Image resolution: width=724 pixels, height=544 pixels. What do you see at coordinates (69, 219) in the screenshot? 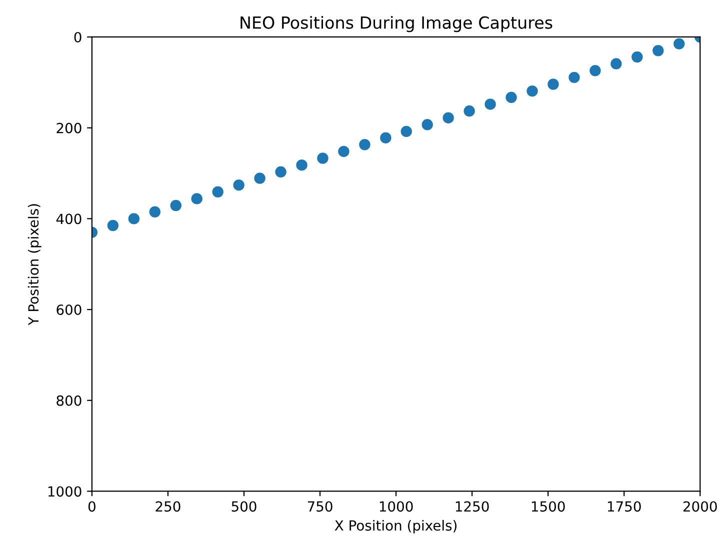
I see `y-tick-label: 400` at bounding box center [69, 219].